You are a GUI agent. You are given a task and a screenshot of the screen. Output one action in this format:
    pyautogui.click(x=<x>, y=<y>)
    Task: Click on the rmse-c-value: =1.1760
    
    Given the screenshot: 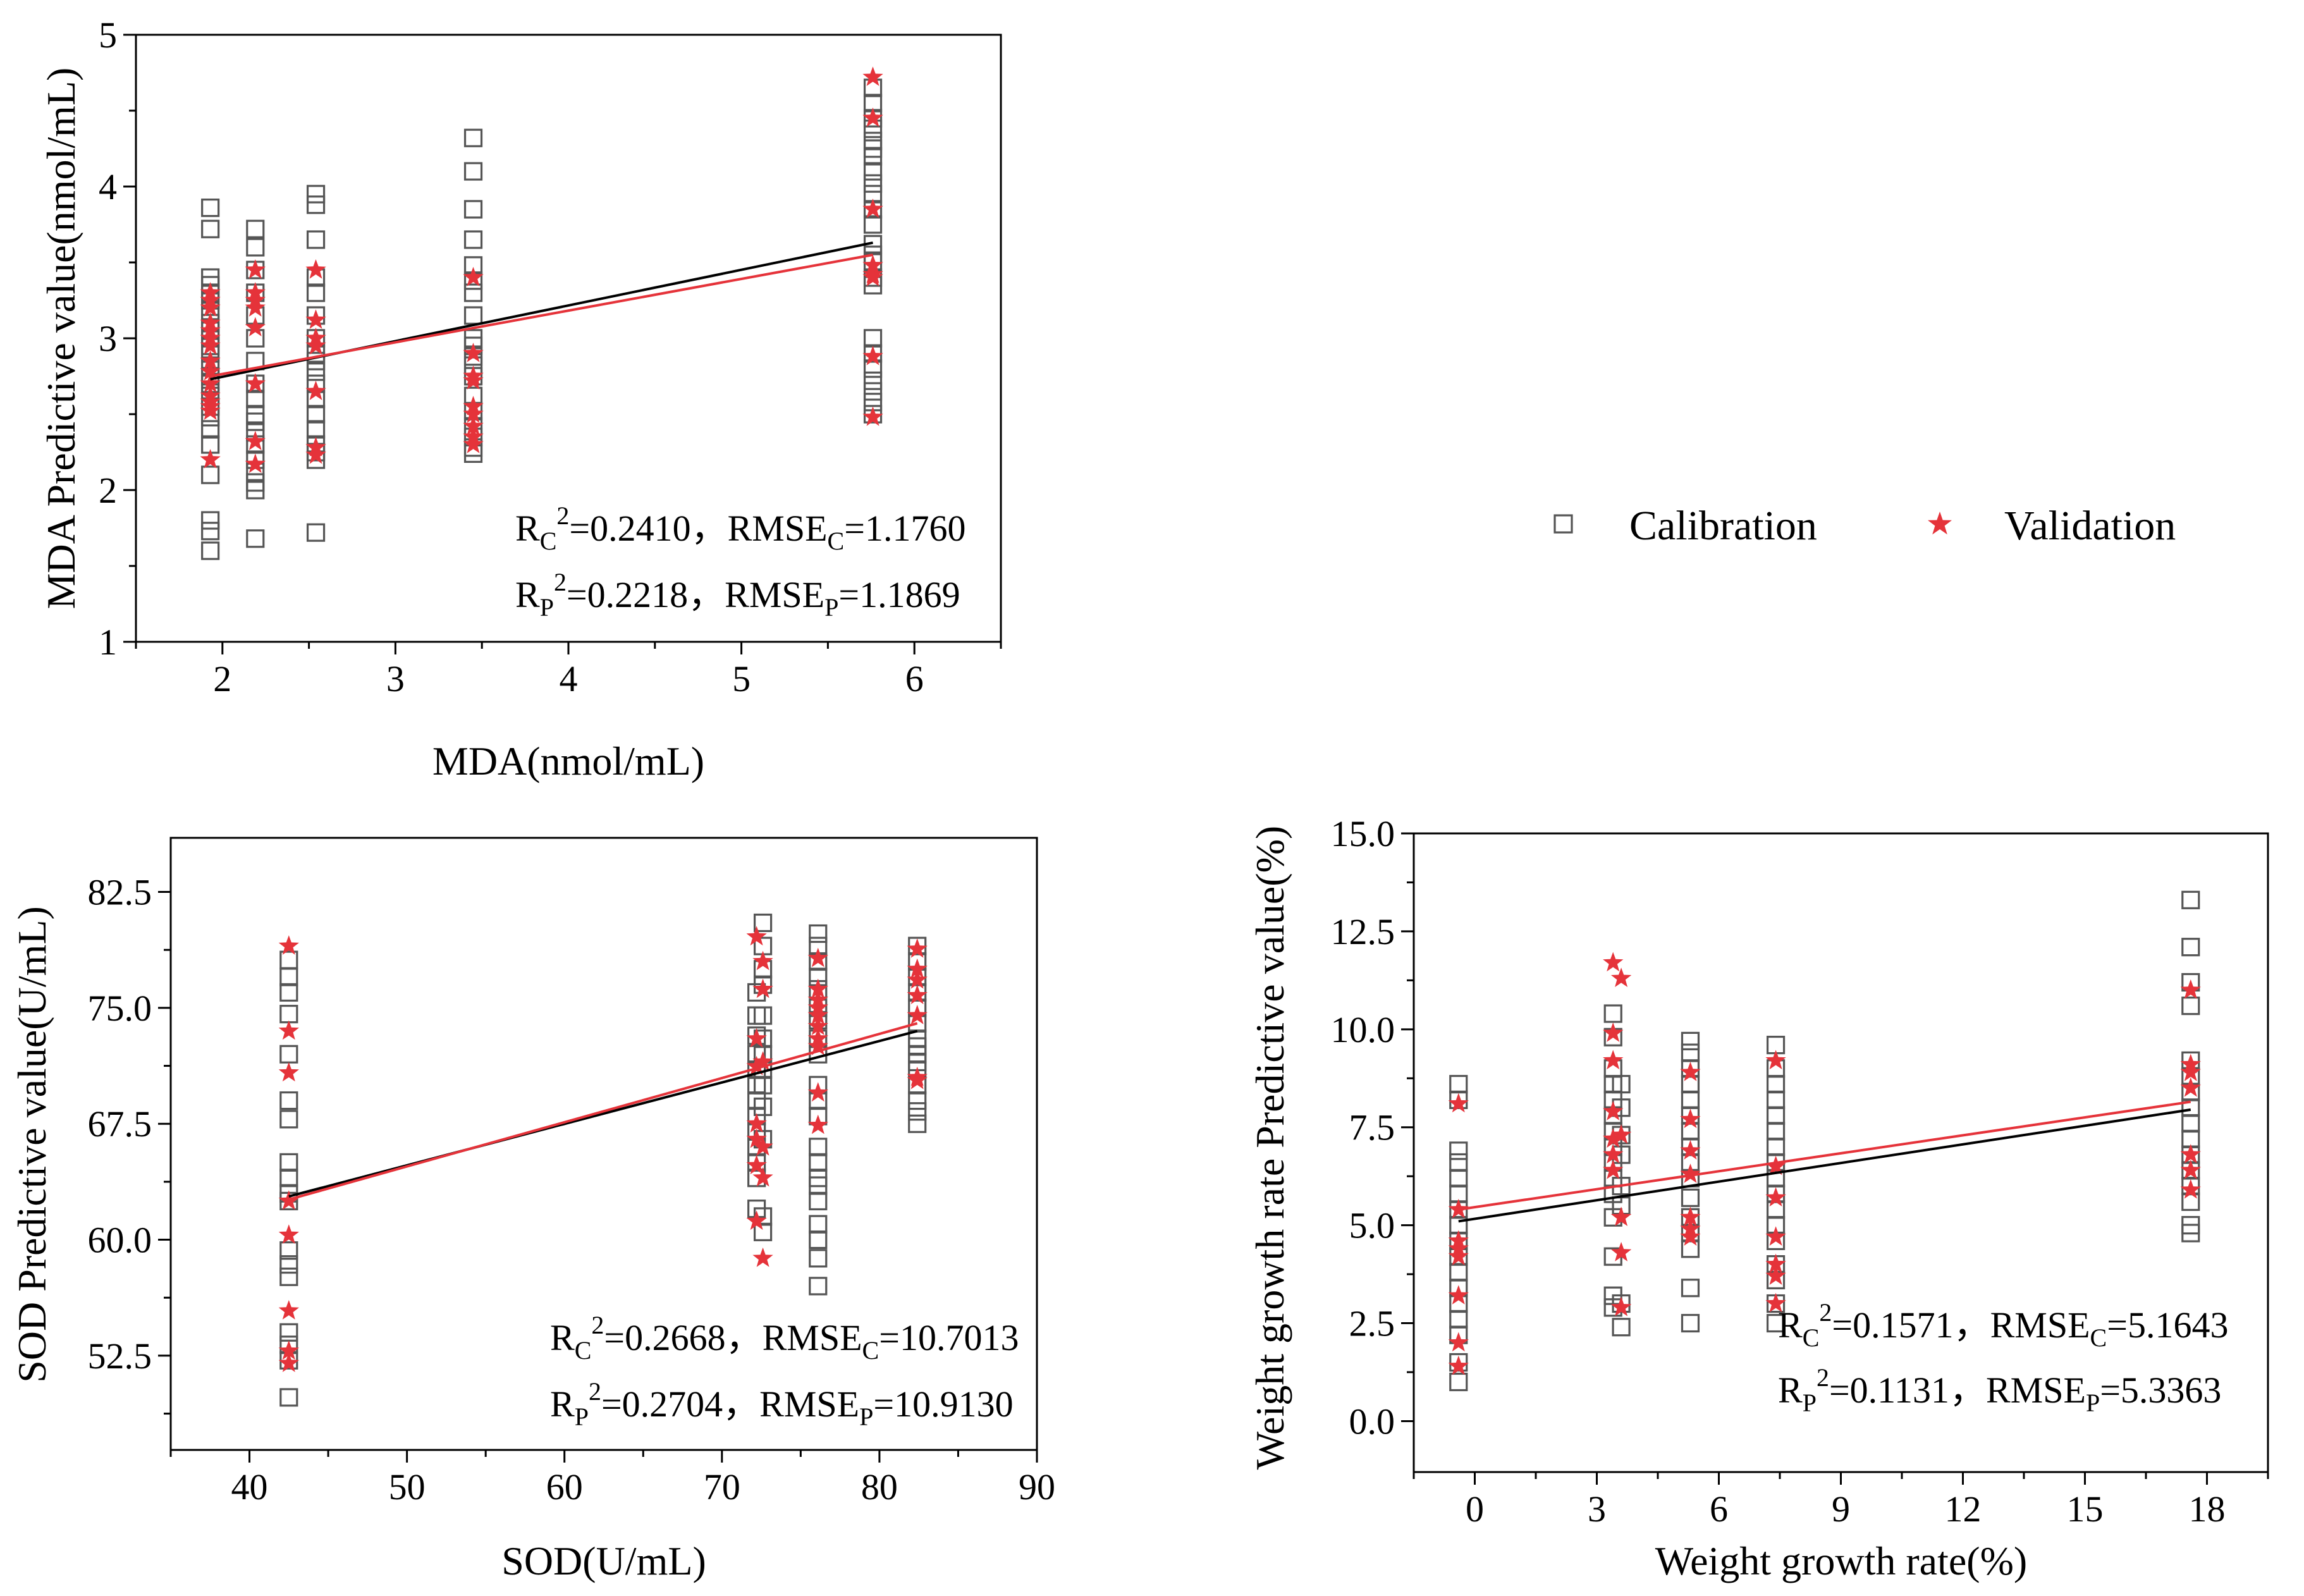 What is the action you would take?
    pyautogui.click(x=904, y=528)
    